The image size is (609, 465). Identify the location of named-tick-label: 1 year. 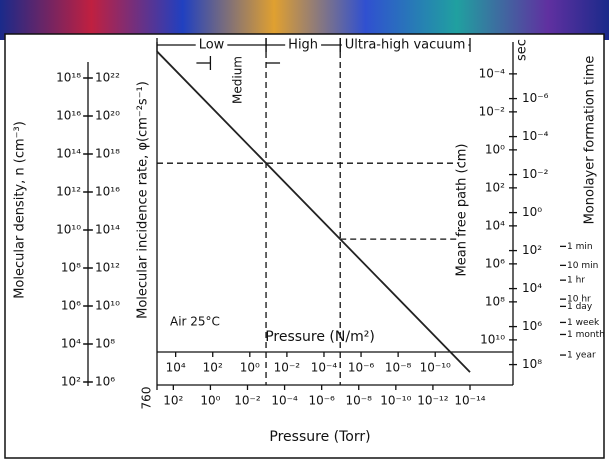
(581, 356).